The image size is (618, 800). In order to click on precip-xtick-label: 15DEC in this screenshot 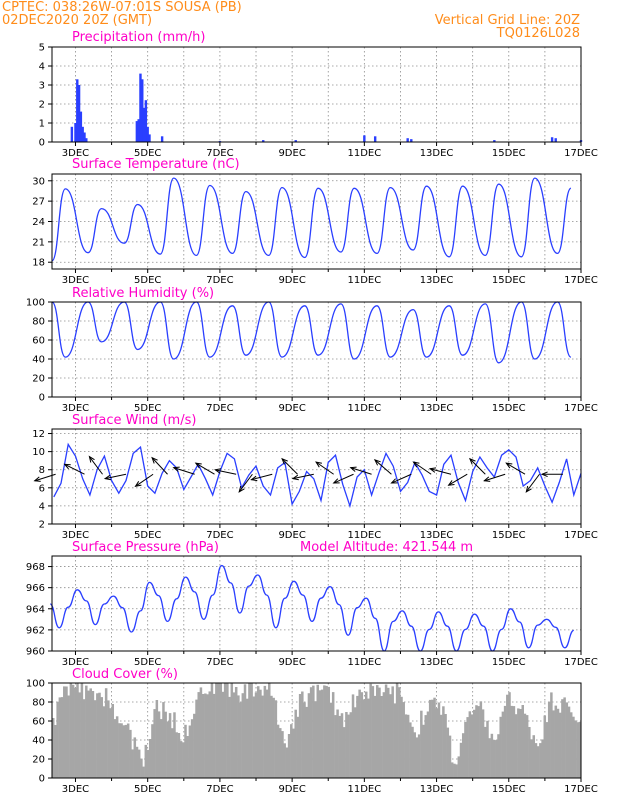, I will do `click(509, 153)`.